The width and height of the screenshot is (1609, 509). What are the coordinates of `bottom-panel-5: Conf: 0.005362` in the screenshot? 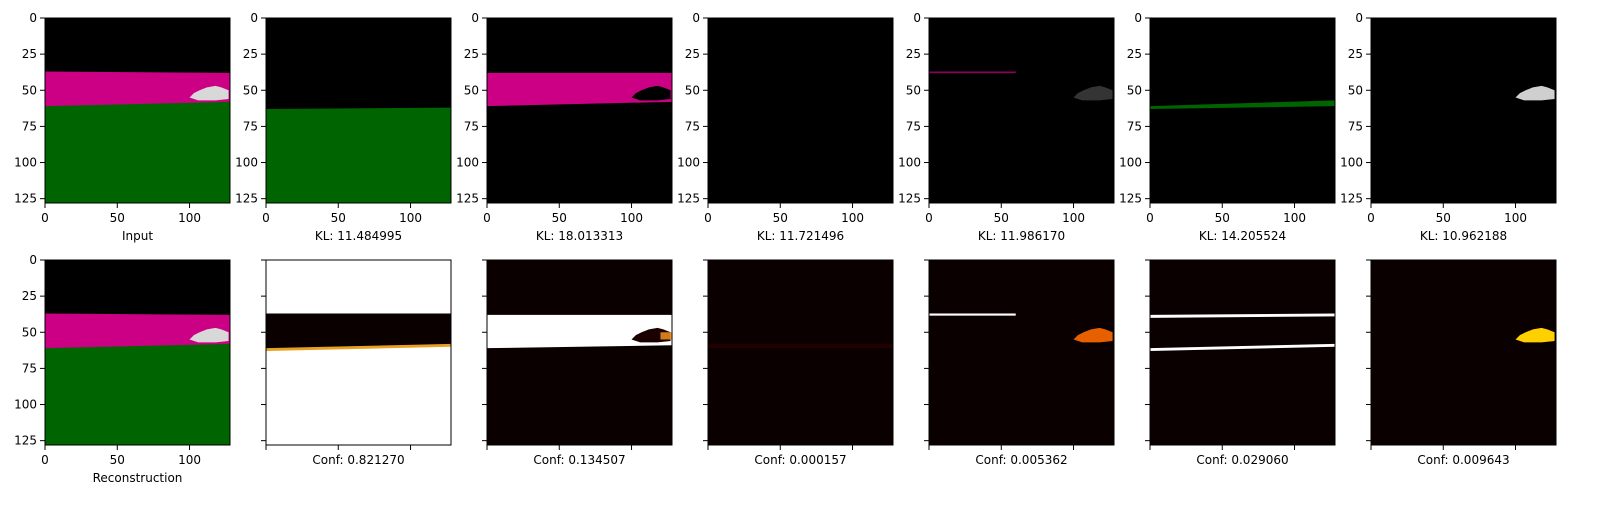 It's located at (1019, 363).